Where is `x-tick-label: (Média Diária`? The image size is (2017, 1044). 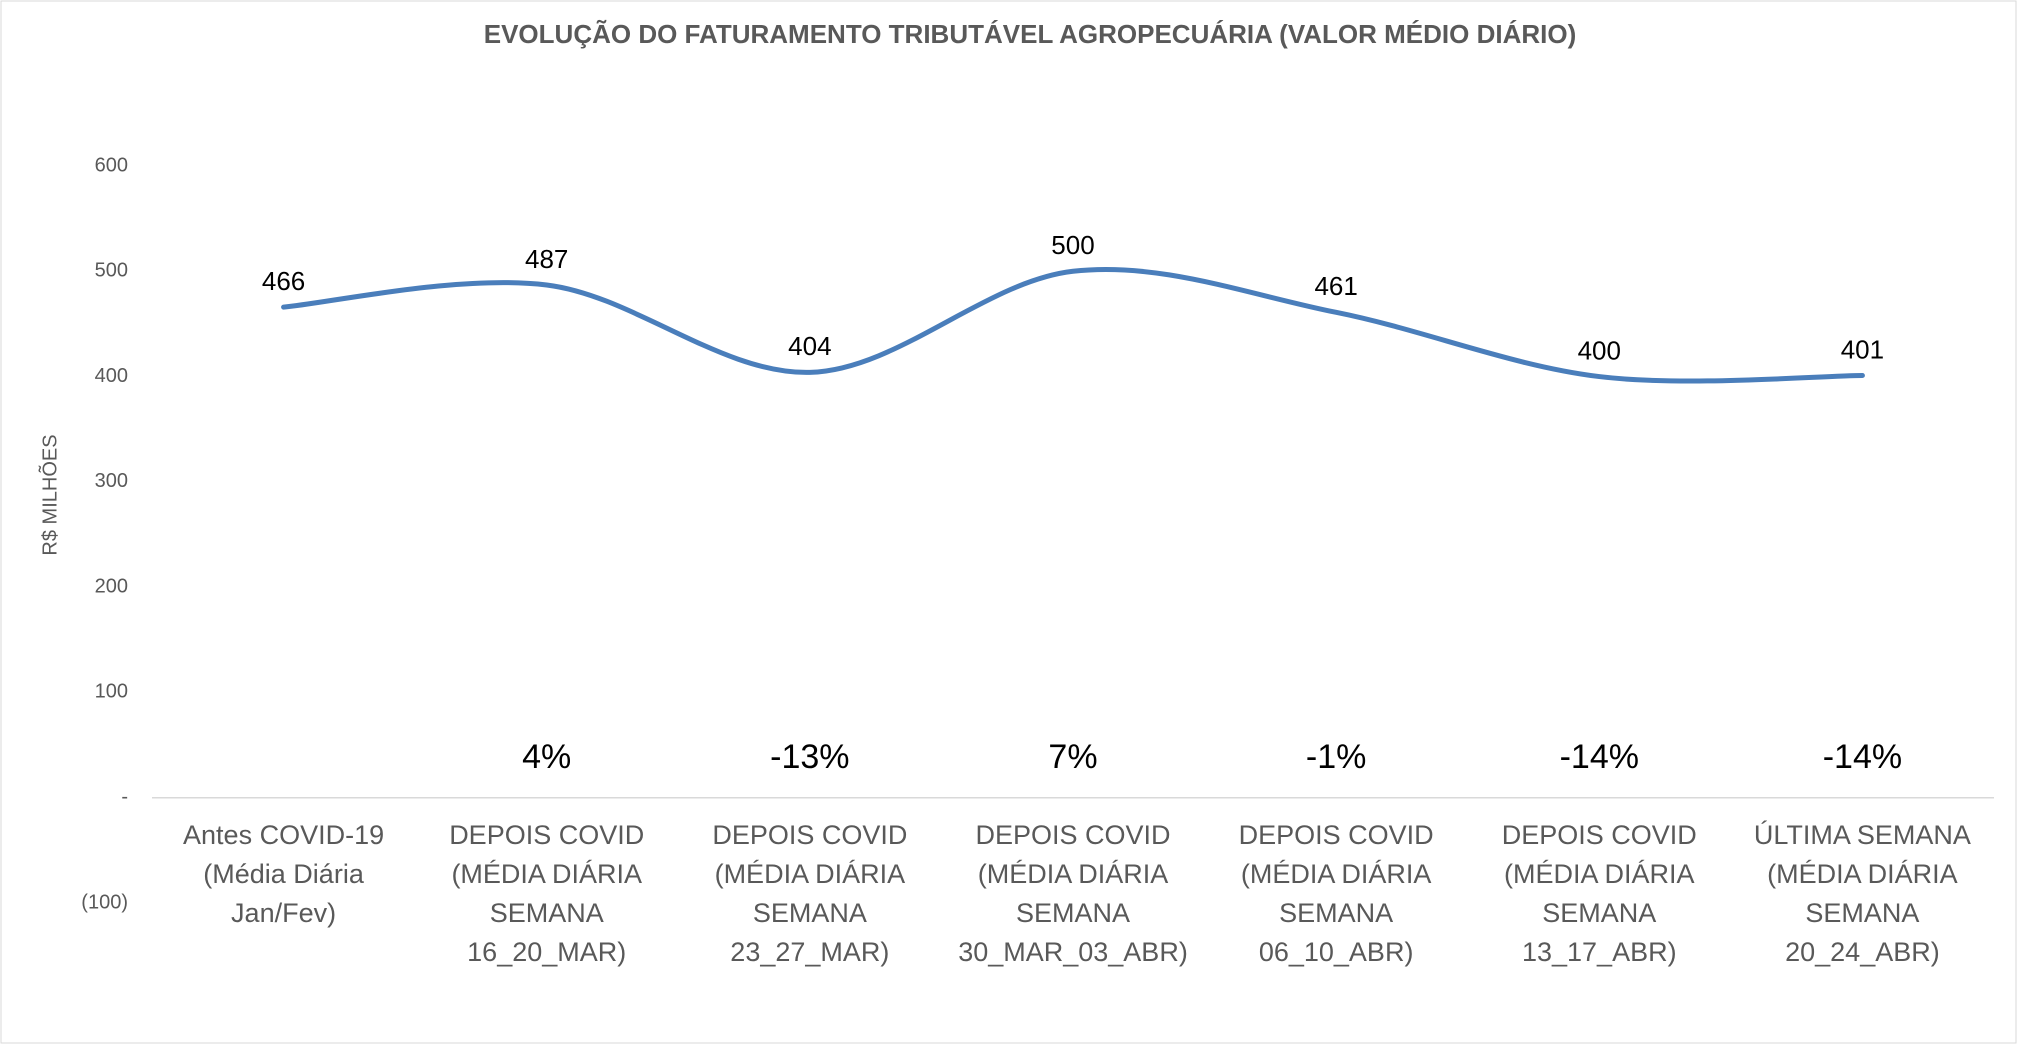 x-tick-label: (Média Diária is located at coordinates (284, 874).